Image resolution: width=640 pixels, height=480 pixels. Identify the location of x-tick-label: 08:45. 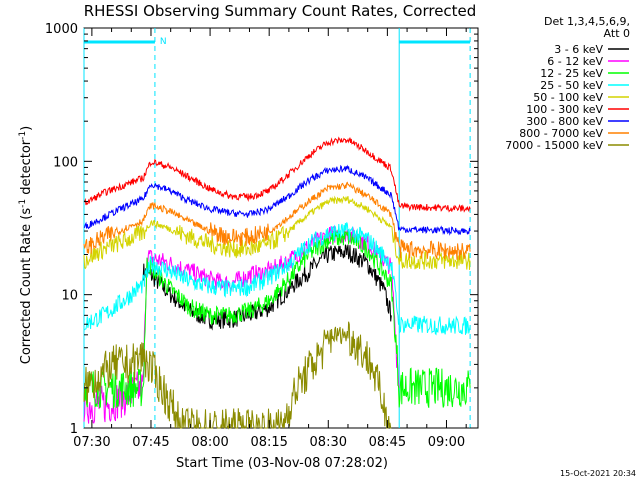
(387, 442).